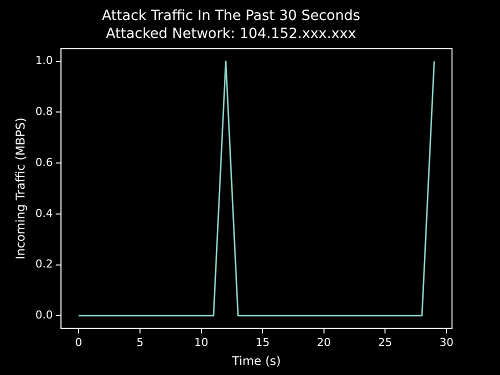  What do you see at coordinates (44, 213) in the screenshot?
I see `y-tick-label: 0.4` at bounding box center [44, 213].